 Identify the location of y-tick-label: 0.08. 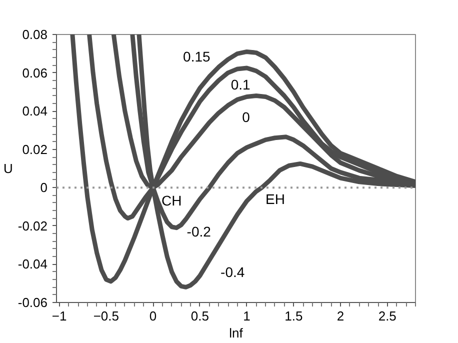
(35, 34).